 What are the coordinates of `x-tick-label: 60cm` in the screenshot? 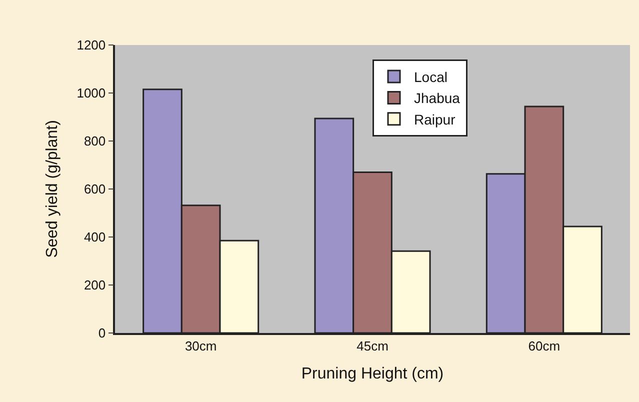 It's located at (544, 346).